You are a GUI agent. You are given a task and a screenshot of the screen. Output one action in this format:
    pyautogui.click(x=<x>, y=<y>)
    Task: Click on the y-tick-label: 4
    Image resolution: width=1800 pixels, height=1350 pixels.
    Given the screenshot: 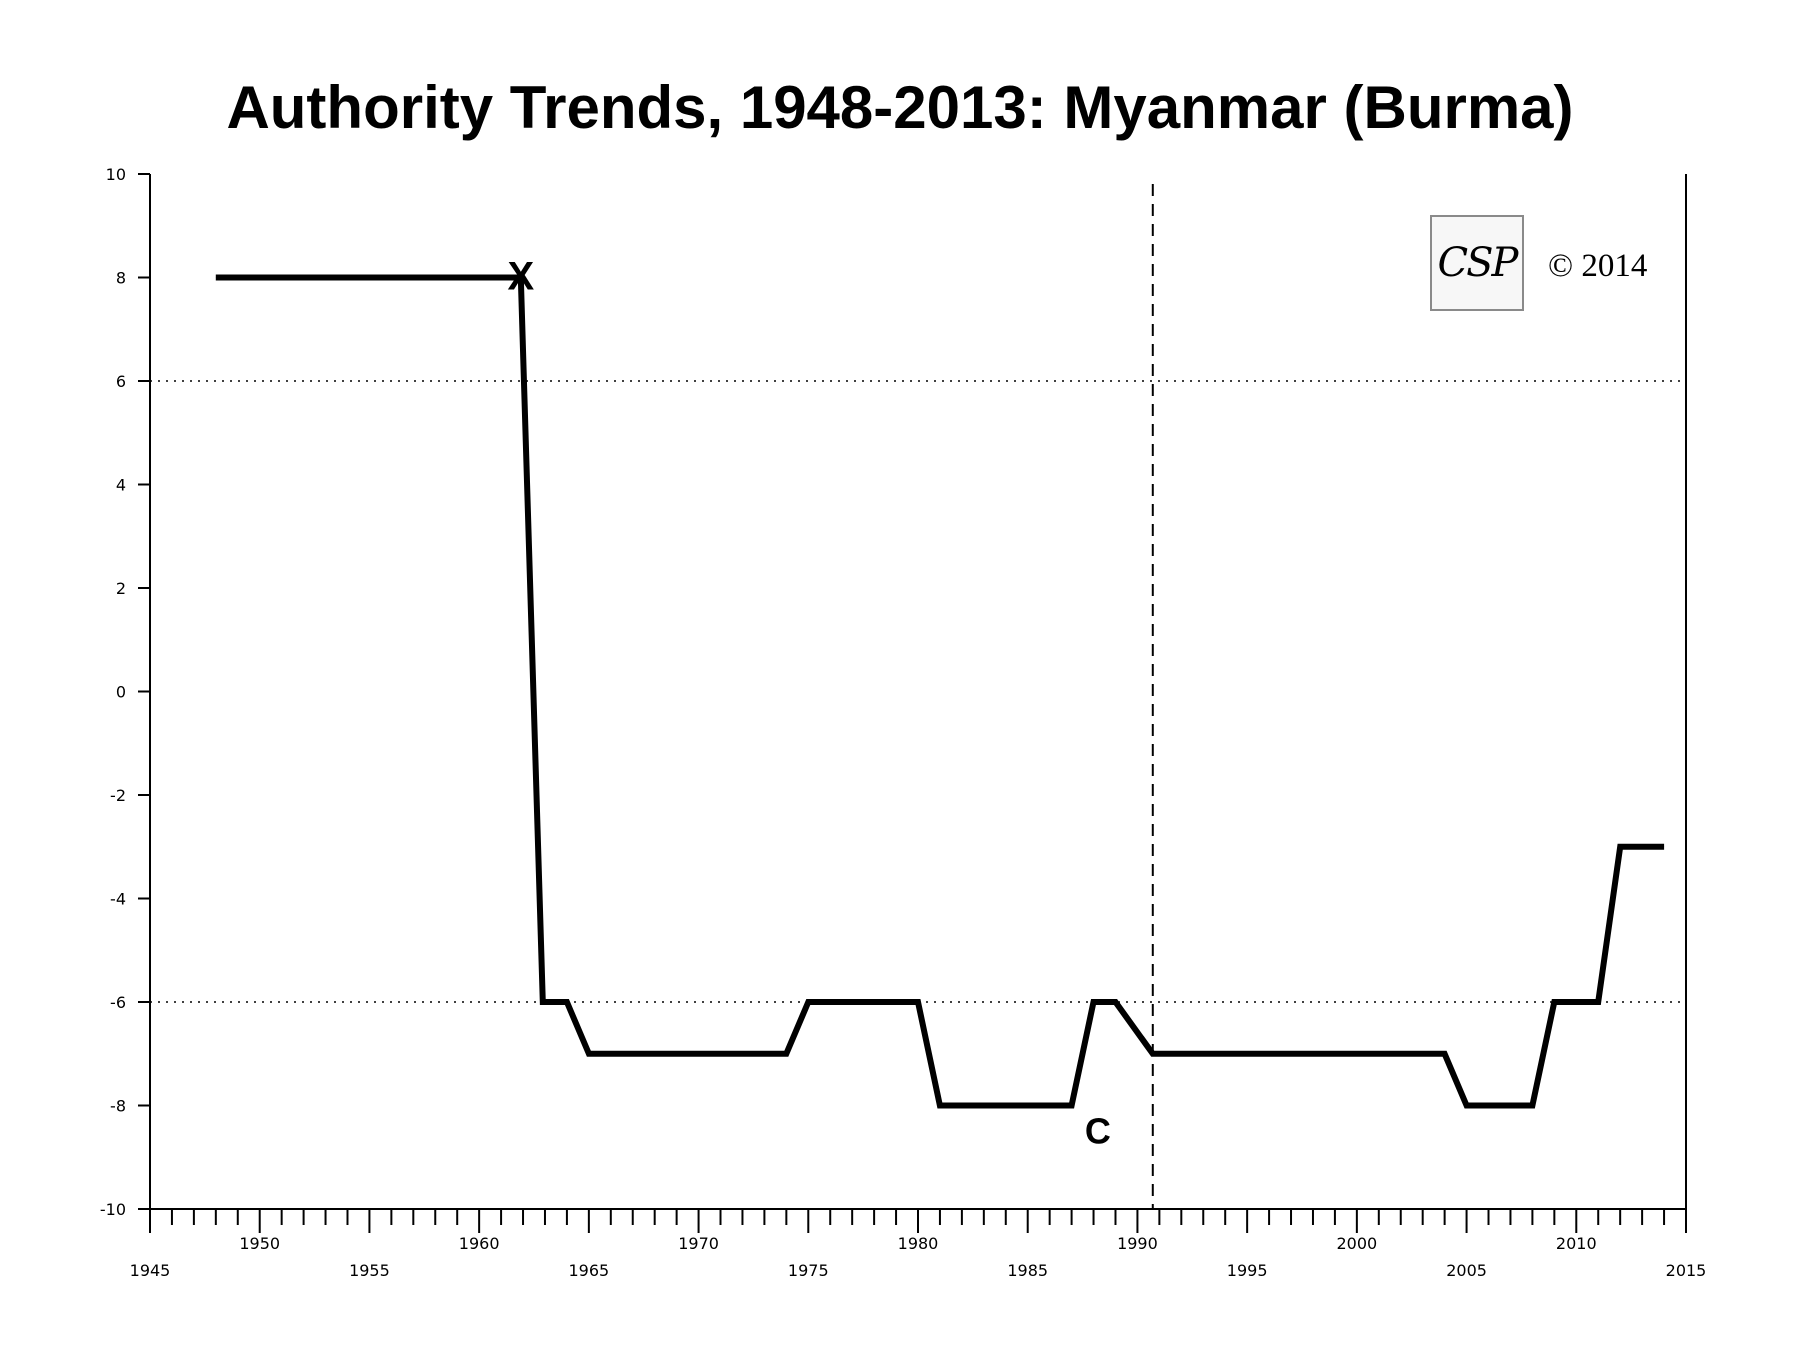 What is the action you would take?
    pyautogui.click(x=121, y=485)
    